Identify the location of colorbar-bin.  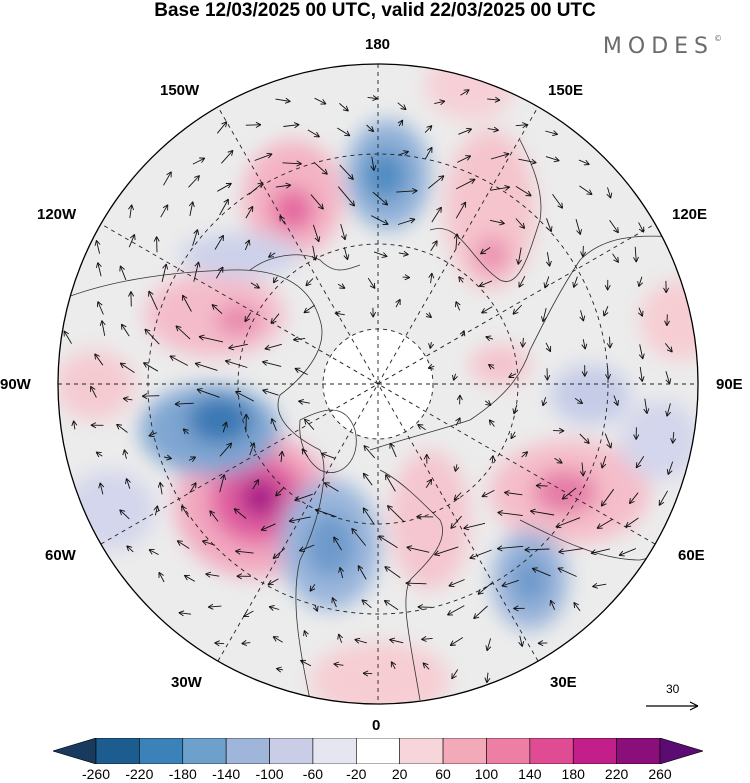
(638, 751).